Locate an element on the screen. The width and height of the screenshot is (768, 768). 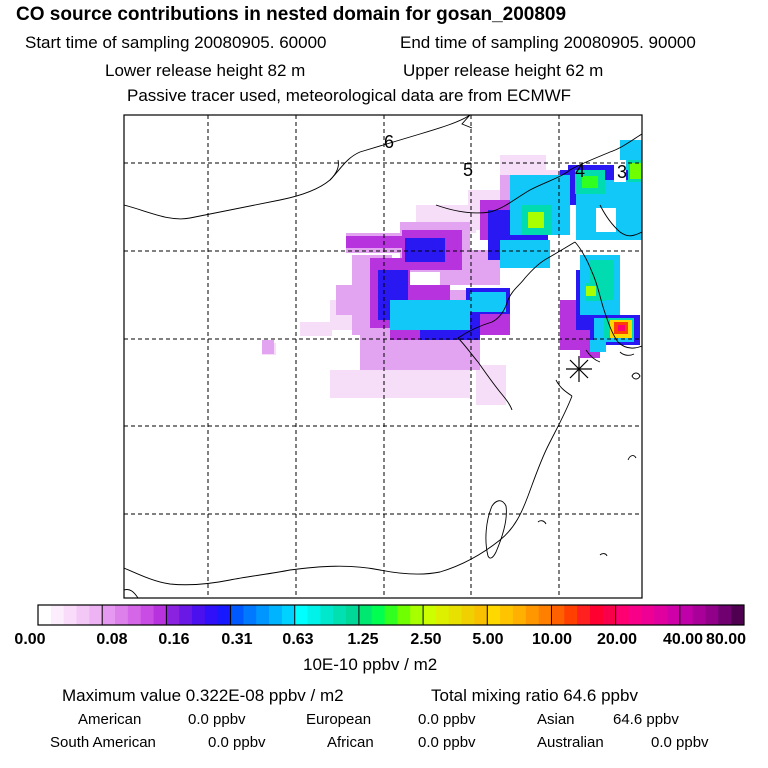
maximum-value: Maximum value 0.322E-08 ppbv / m2 is located at coordinates (203, 695).